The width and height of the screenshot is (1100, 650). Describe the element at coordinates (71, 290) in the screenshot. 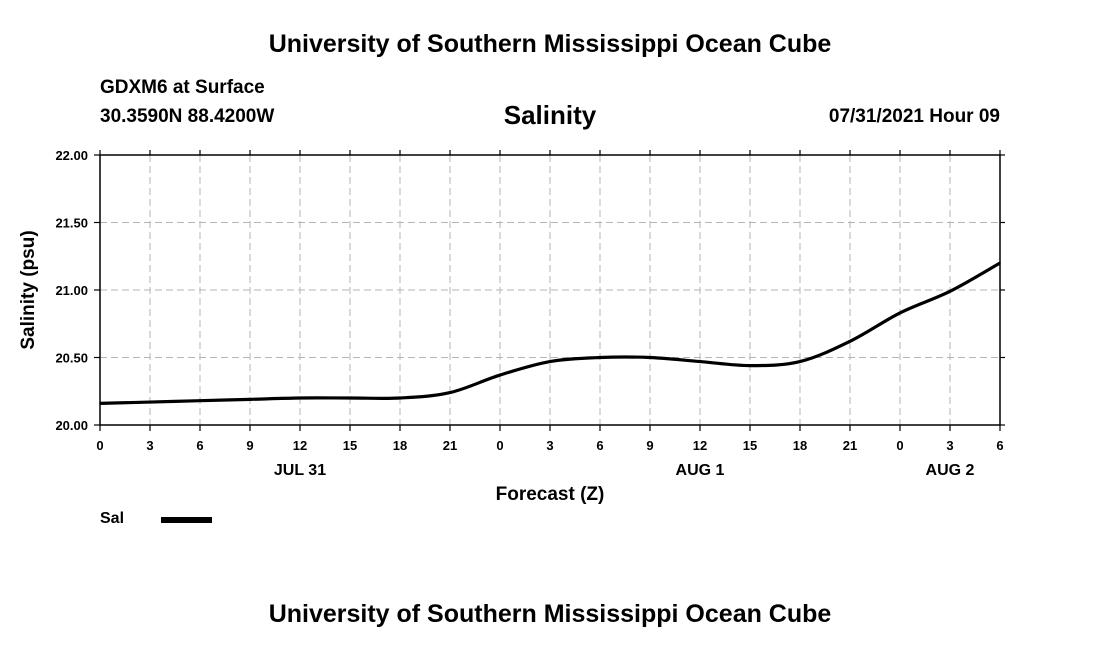

I see `y-tick-label: 21.00` at that location.